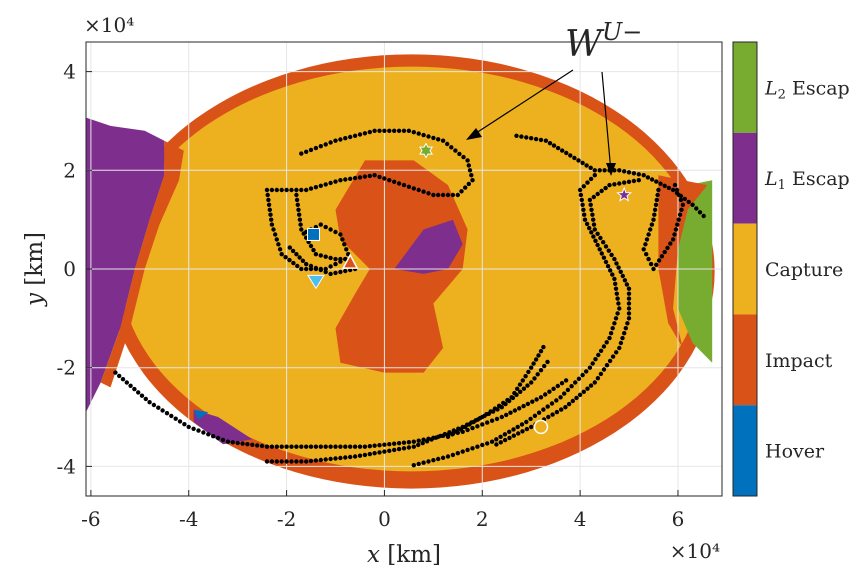  Describe the element at coordinates (223, 427) in the screenshot. I see `lower-left-l1-escape` at that location.